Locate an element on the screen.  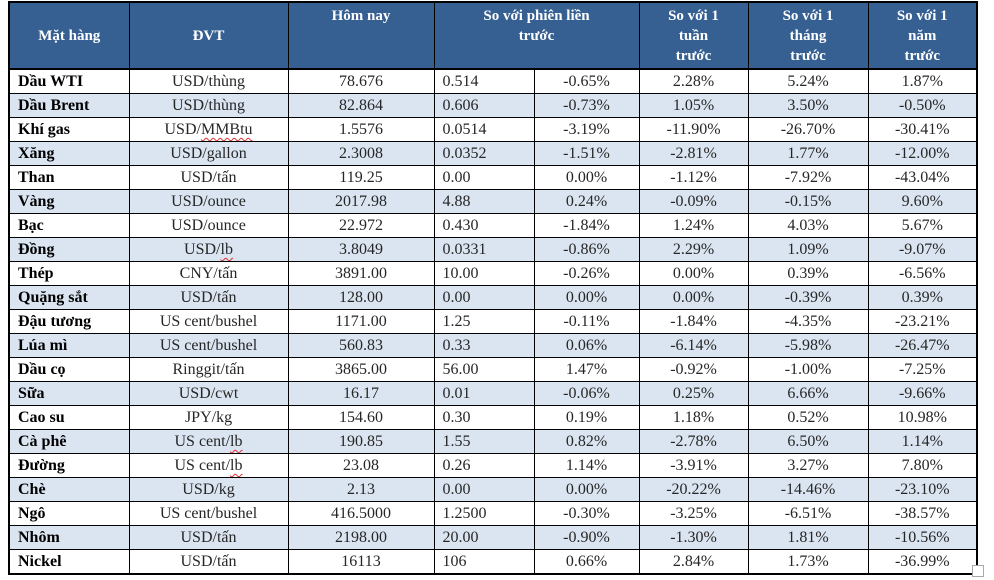
change-pct-value: 0.82% is located at coordinates (586, 442).